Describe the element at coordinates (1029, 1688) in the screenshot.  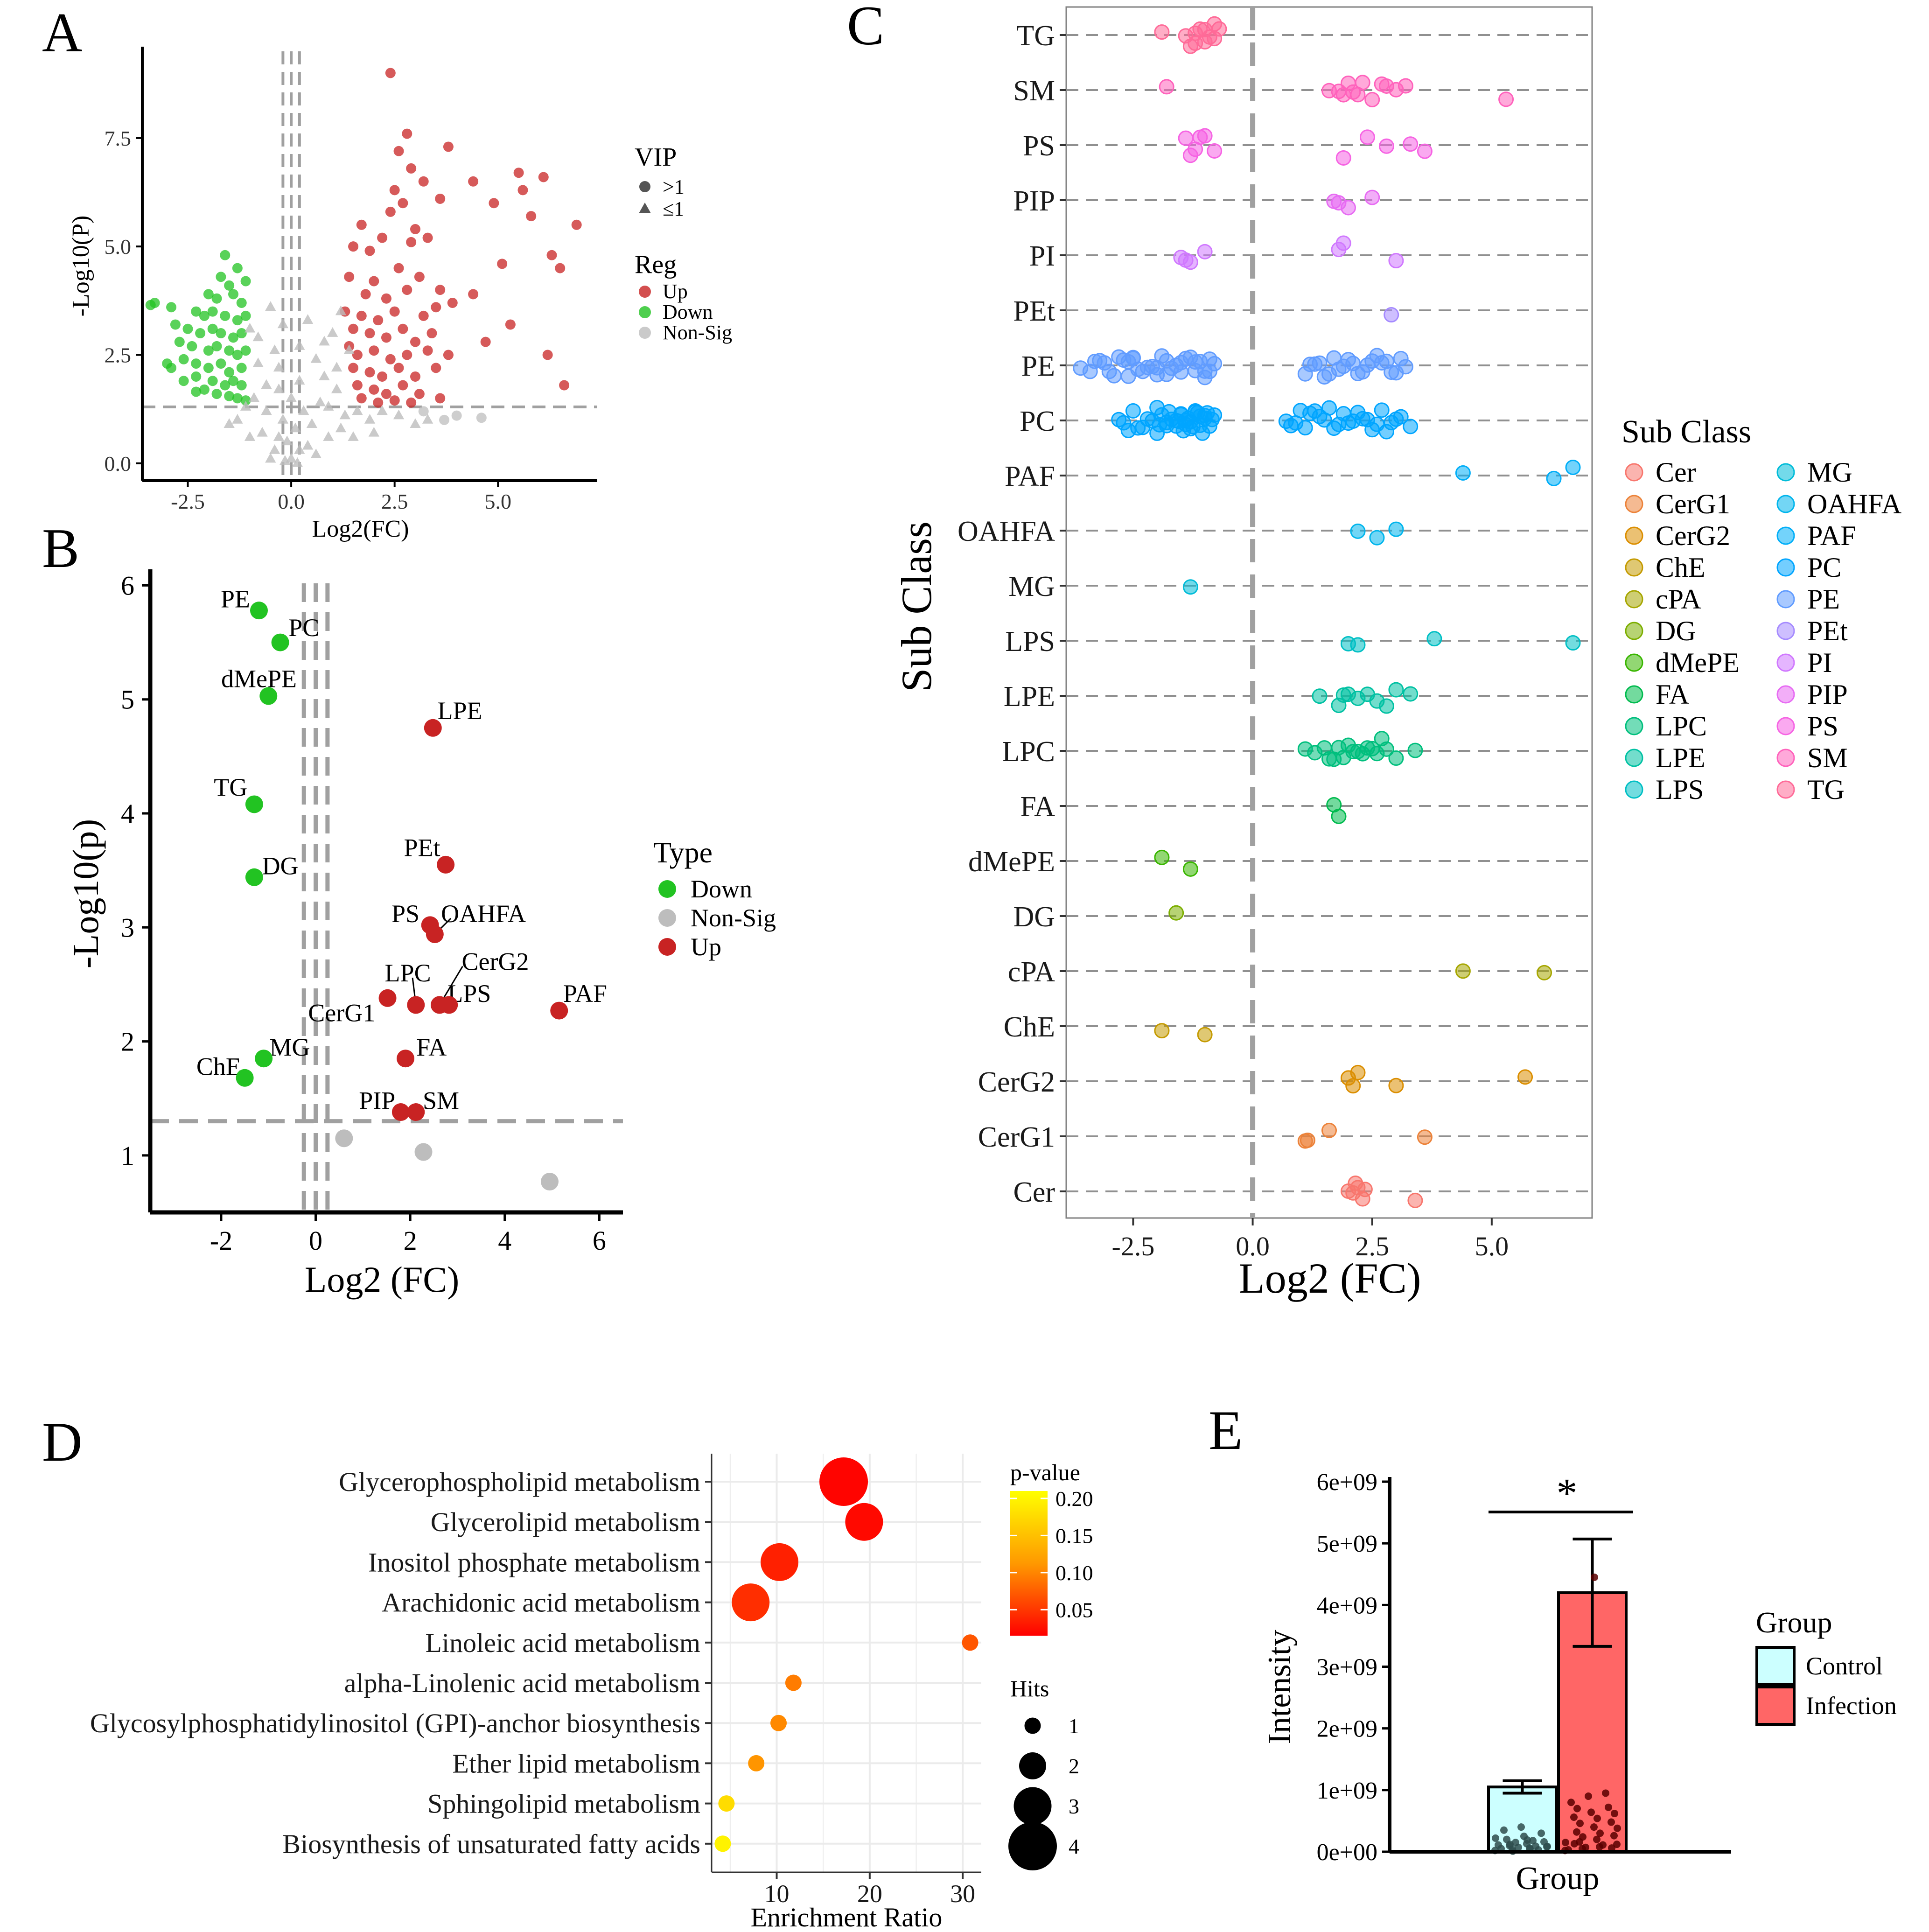
I see `d-size-legend-title: Hits` at that location.